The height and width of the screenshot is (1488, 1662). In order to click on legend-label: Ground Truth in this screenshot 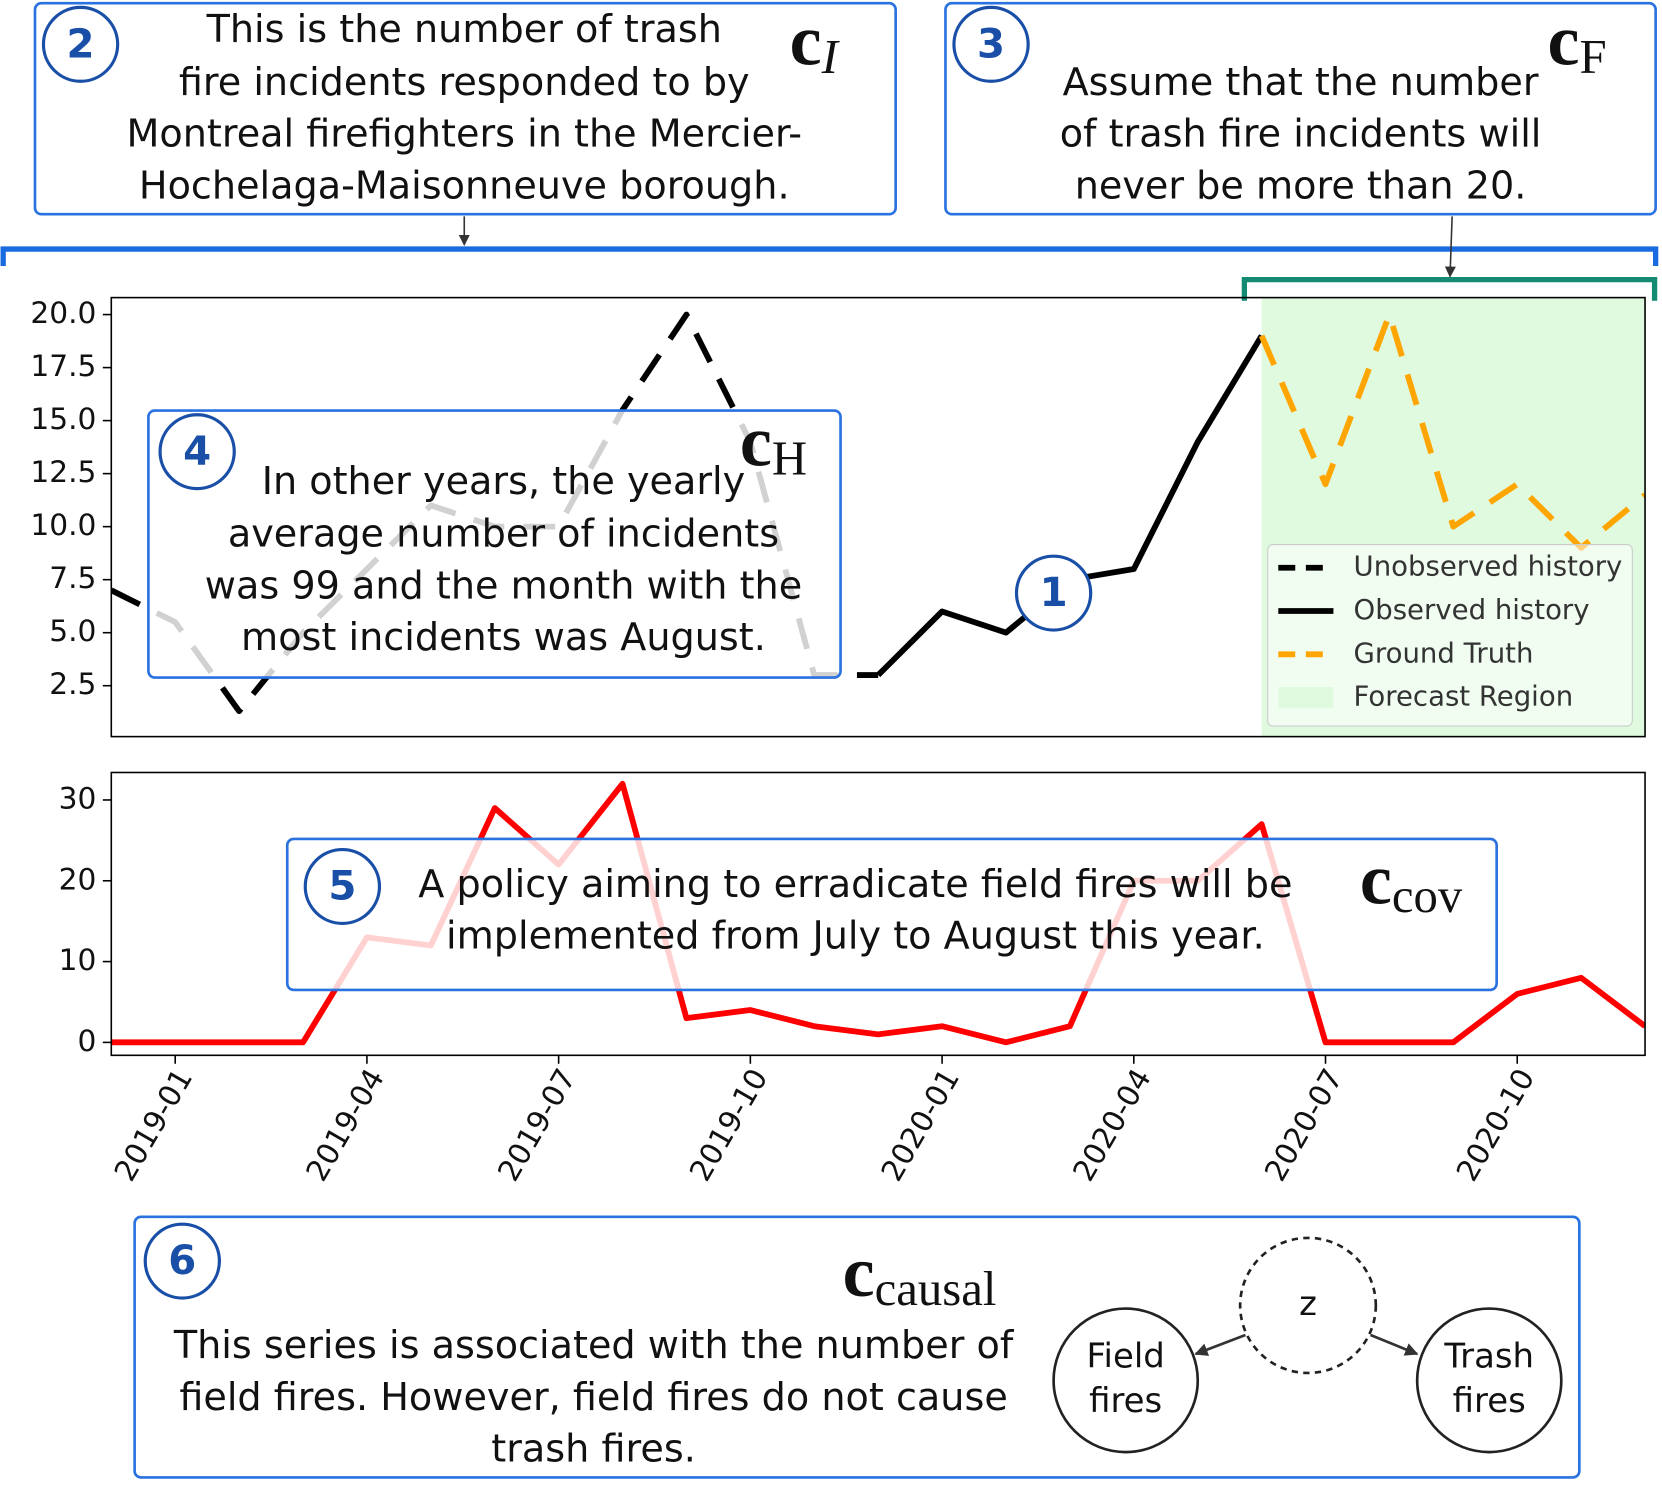, I will do `click(1444, 653)`.